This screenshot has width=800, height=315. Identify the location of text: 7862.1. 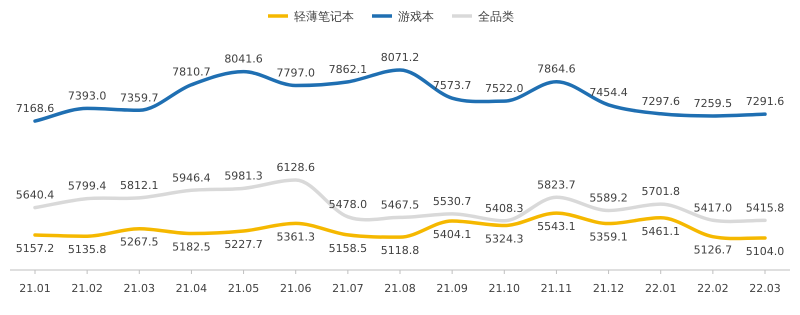
(348, 69).